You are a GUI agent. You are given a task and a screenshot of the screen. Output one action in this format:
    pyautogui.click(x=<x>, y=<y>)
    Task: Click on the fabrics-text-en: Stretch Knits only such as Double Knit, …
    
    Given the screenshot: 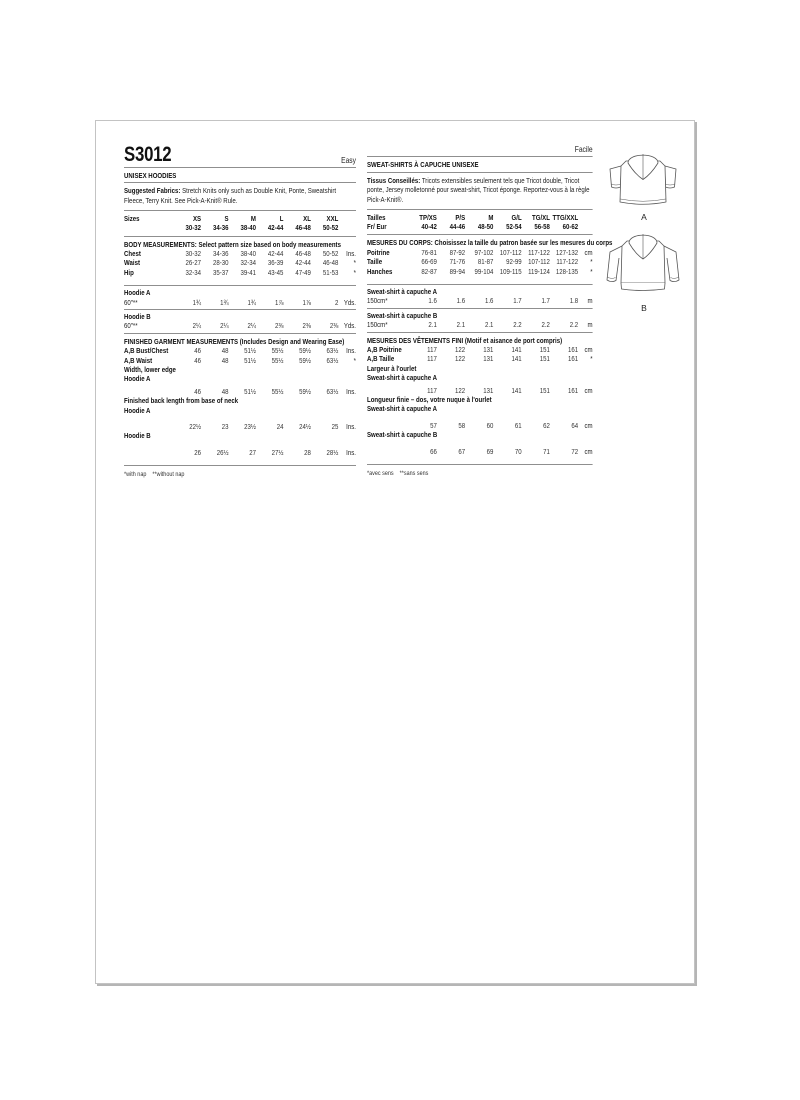 What is the action you would take?
    pyautogui.click(x=230, y=195)
    